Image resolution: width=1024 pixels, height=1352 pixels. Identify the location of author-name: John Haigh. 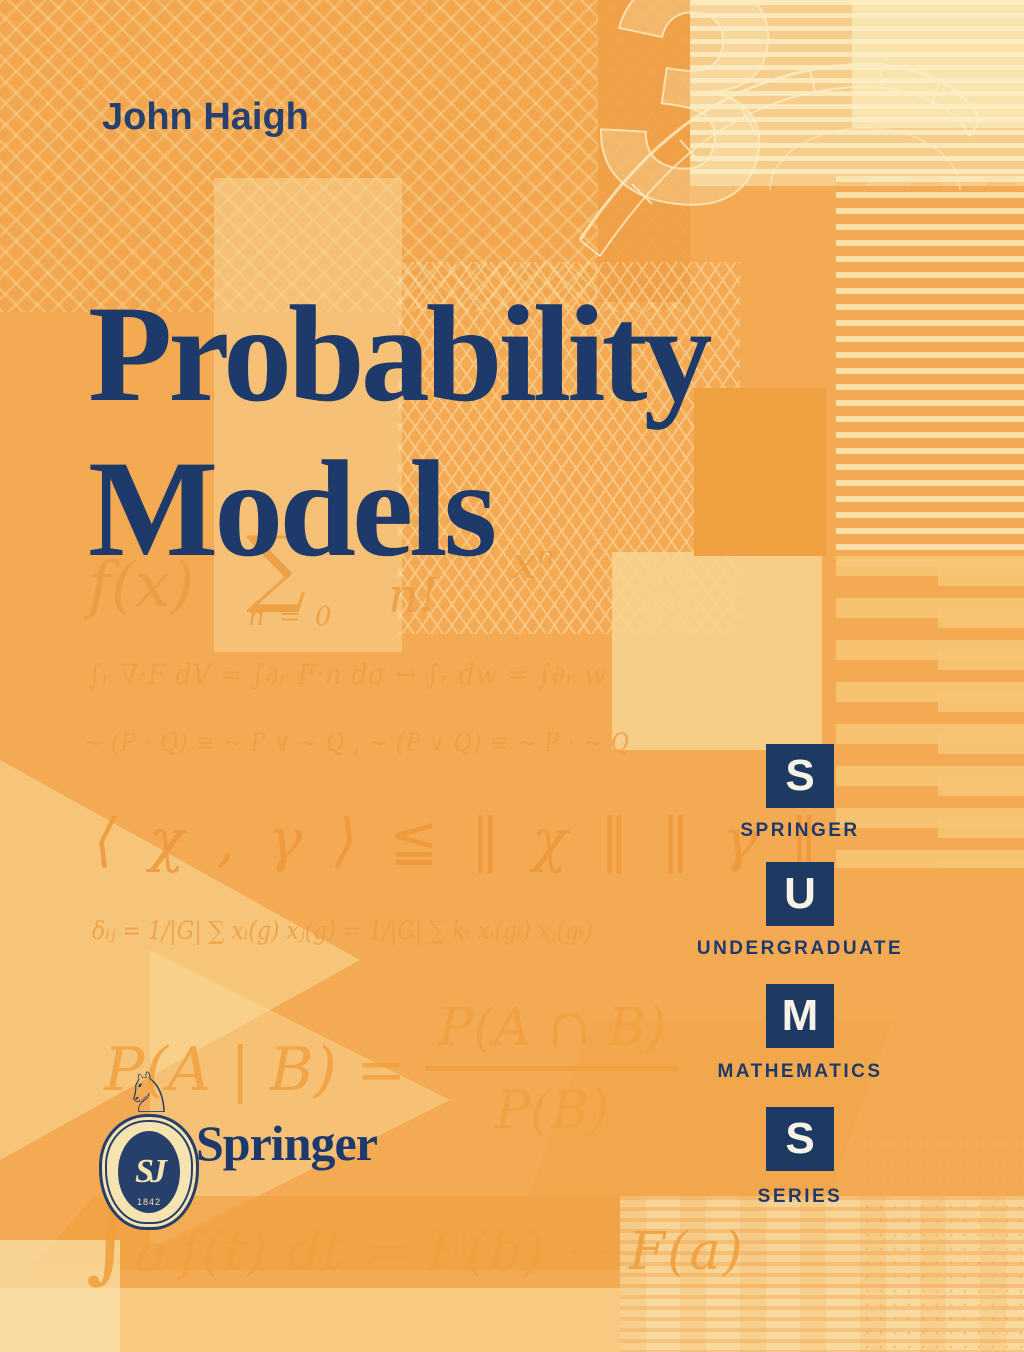
(205, 117).